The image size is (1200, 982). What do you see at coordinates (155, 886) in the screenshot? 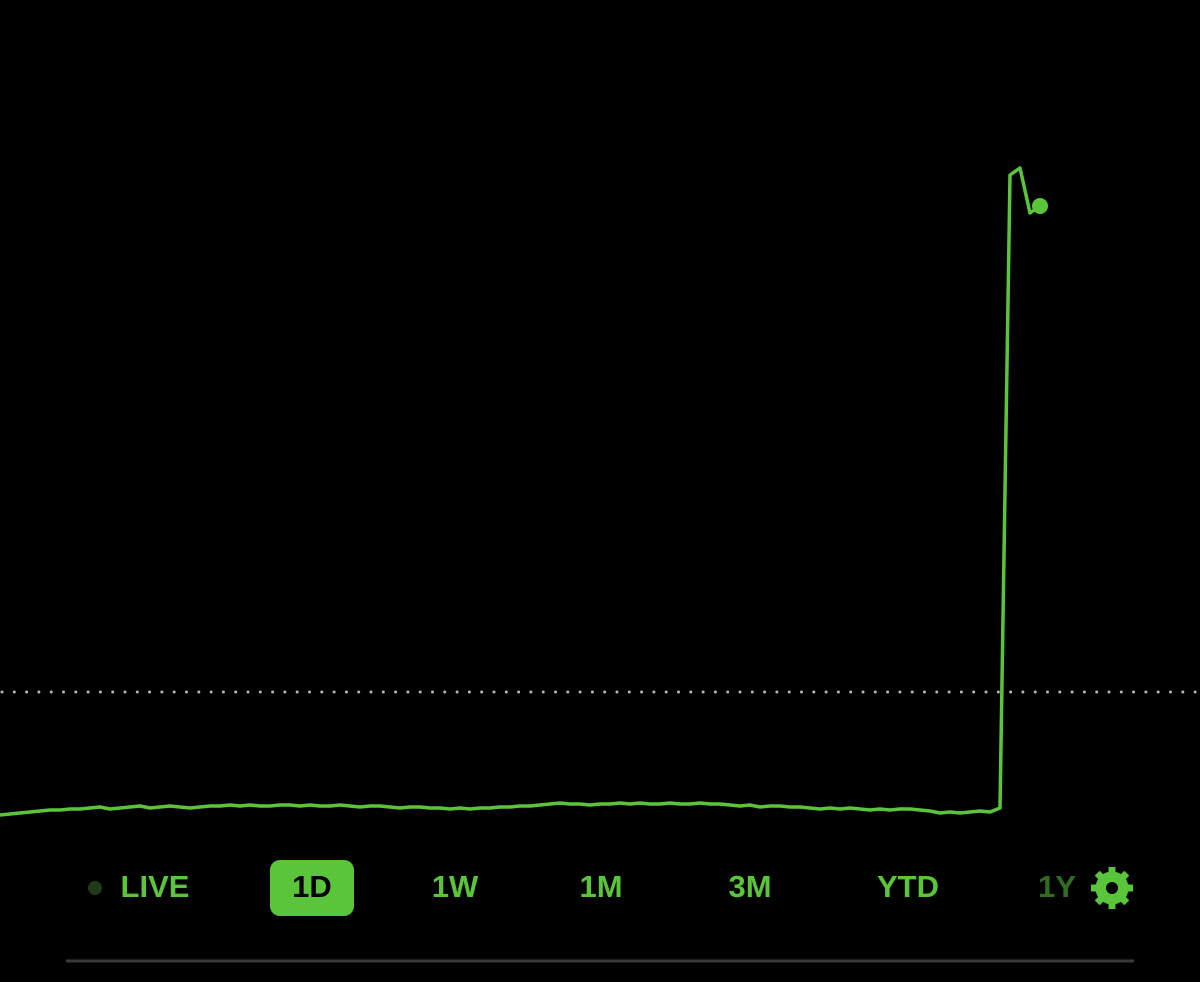
I see `period-label: LIVE` at bounding box center [155, 886].